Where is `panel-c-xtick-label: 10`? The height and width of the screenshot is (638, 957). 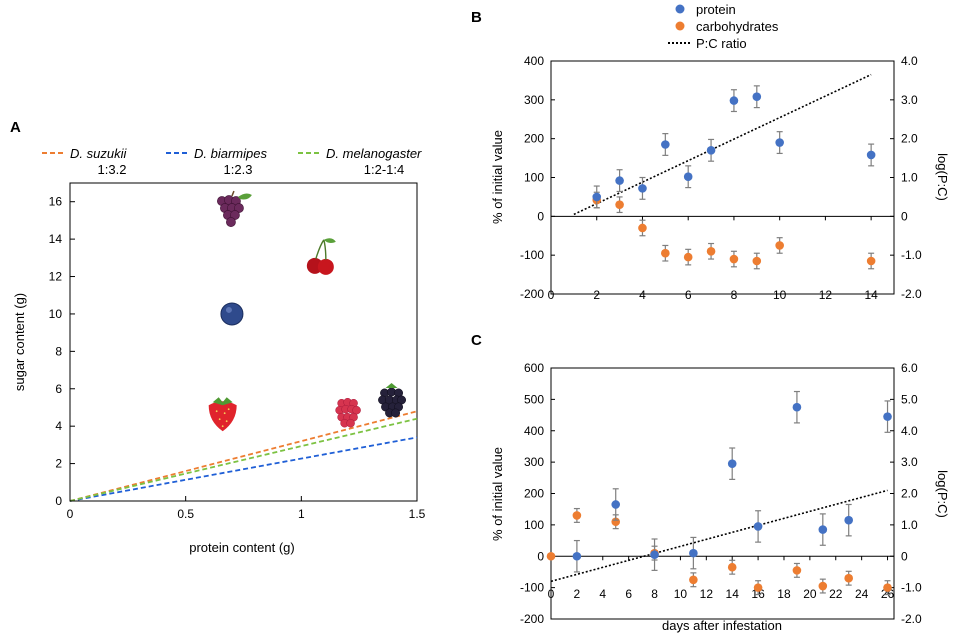
panel-c-xtick-label: 10 is located at coordinates (681, 594).